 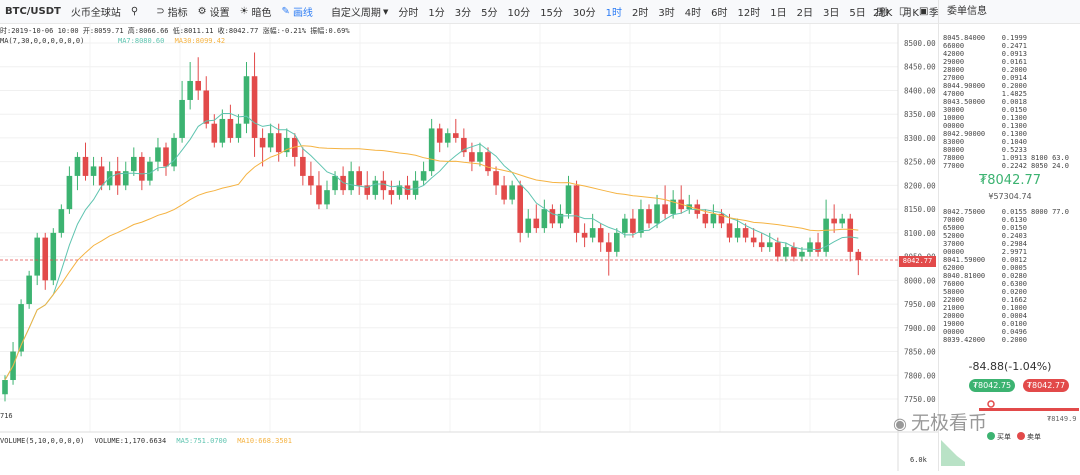 I want to click on order-qty: 0.6130, so click(x=1014, y=220).